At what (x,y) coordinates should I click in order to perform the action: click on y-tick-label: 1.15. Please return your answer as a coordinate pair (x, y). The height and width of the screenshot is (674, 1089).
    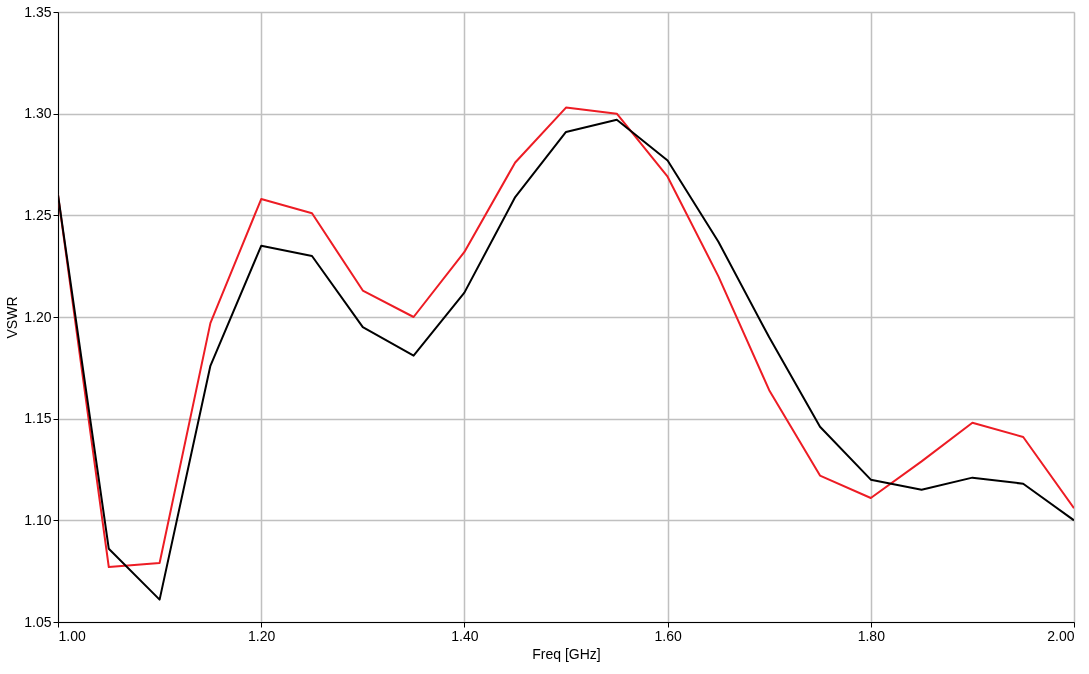
    Looking at the image, I should click on (38, 418).